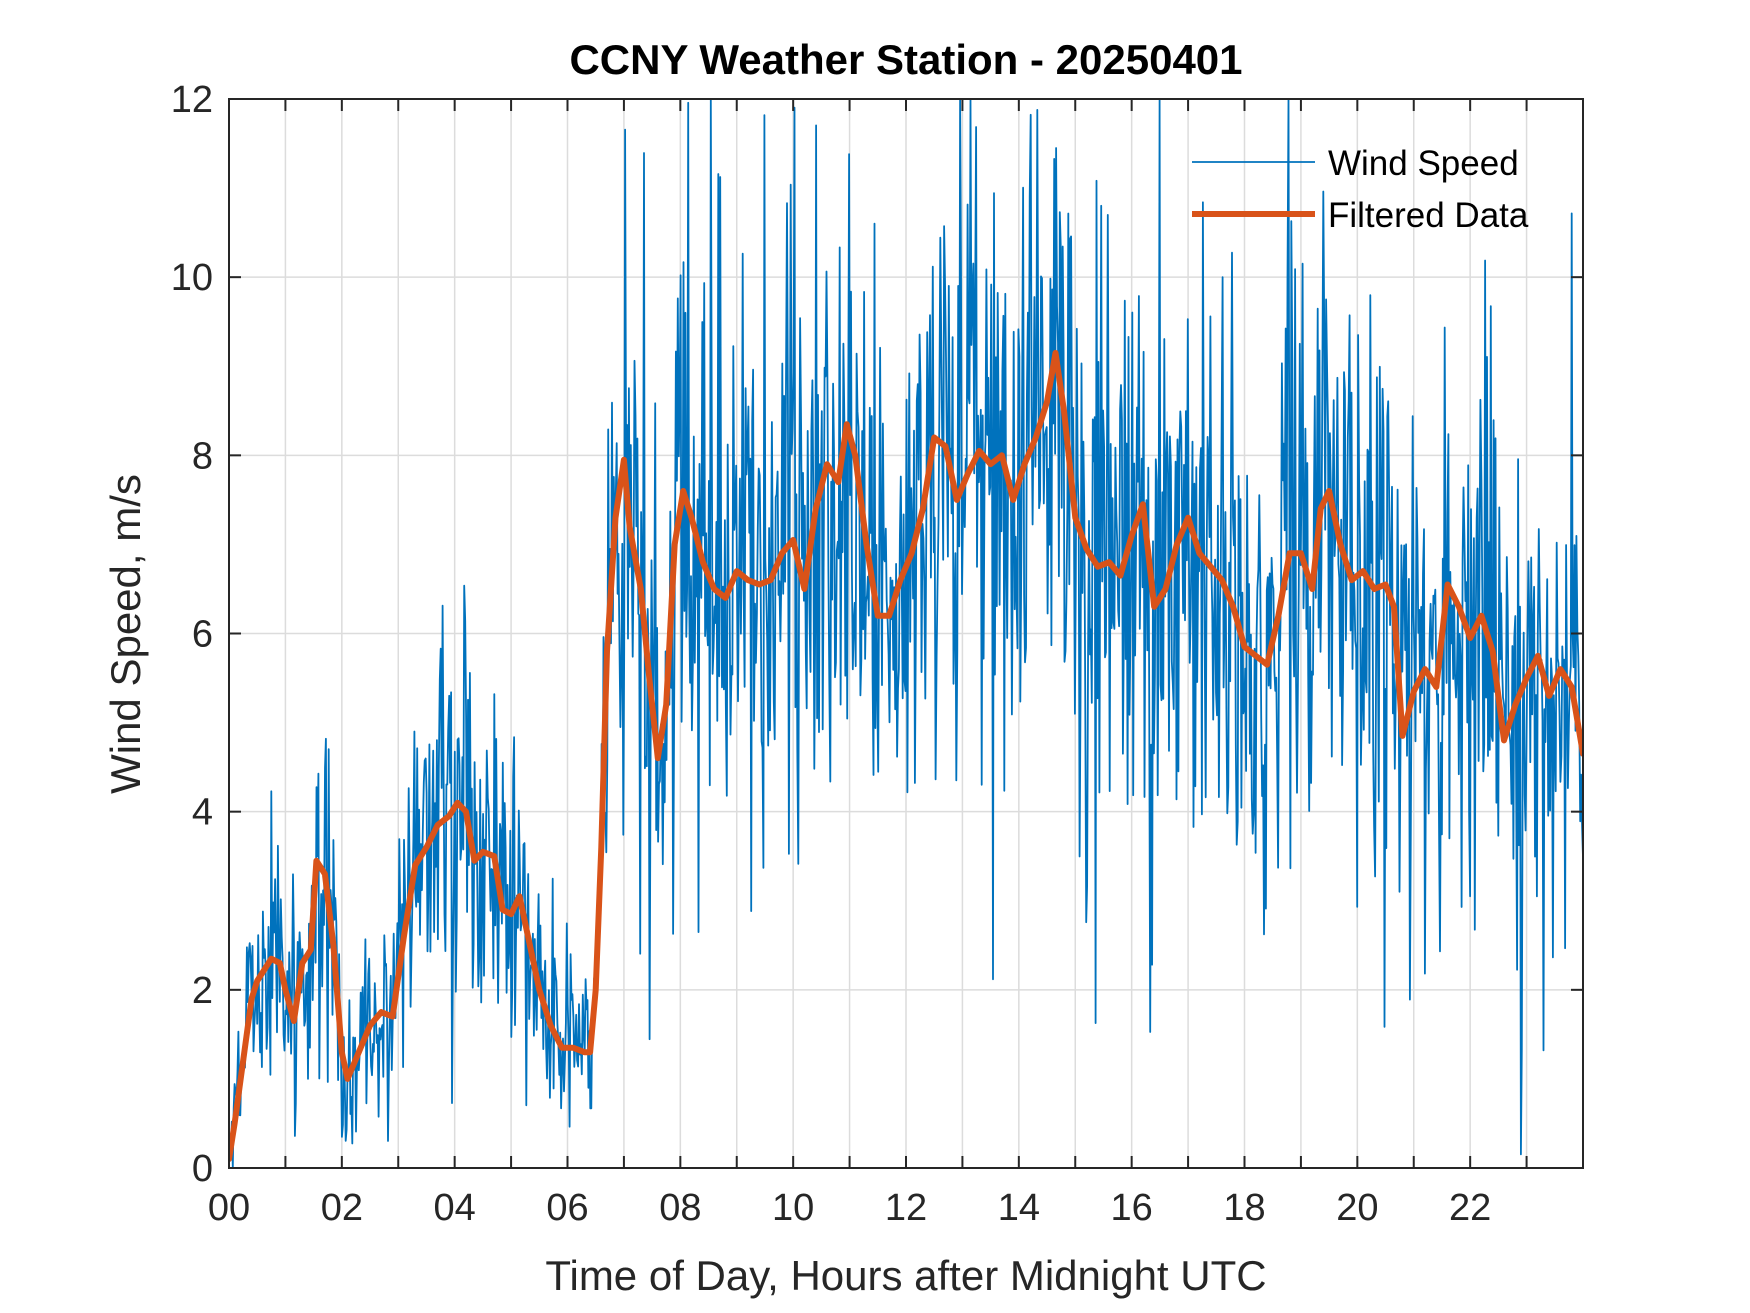  I want to click on legend-label-filtered-data: Filtered Data, so click(1428, 215).